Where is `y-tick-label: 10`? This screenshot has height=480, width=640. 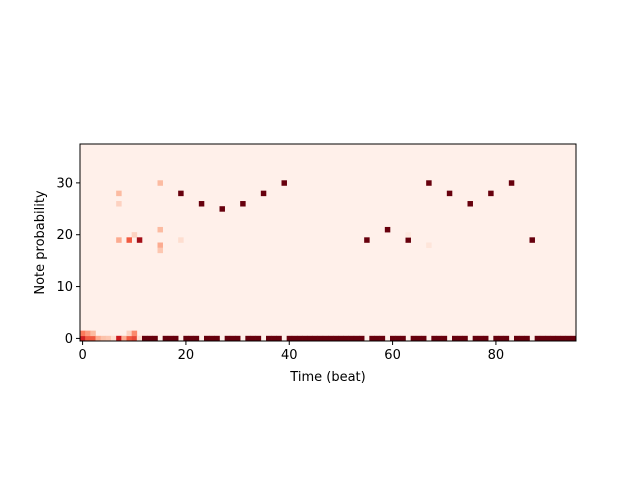 y-tick-label: 10 is located at coordinates (64, 287).